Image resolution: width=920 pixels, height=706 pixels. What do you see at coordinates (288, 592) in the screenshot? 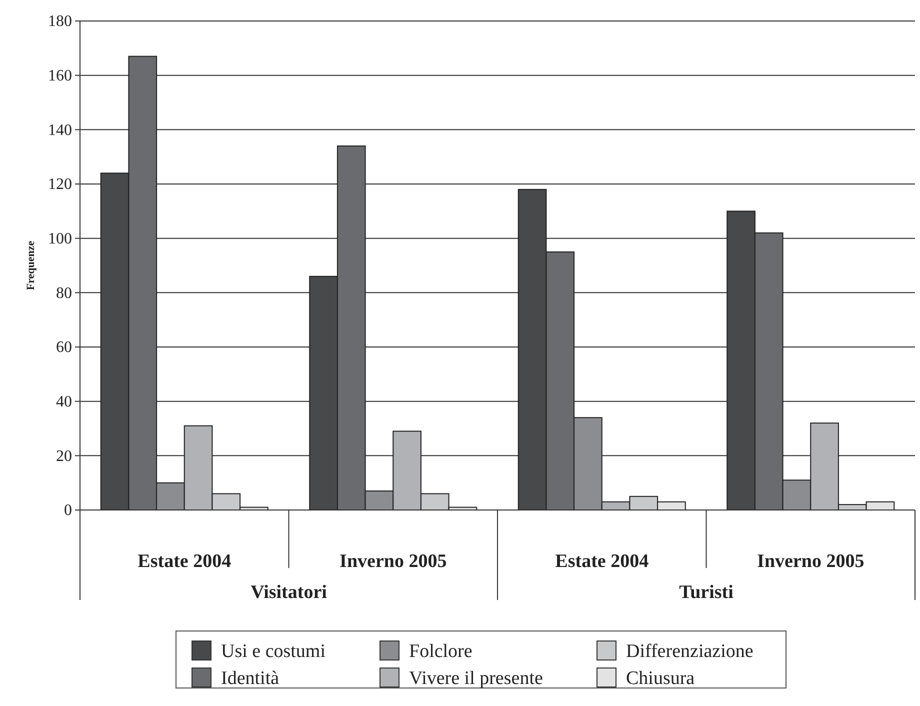
I see `text: Visitatori` at bounding box center [288, 592].